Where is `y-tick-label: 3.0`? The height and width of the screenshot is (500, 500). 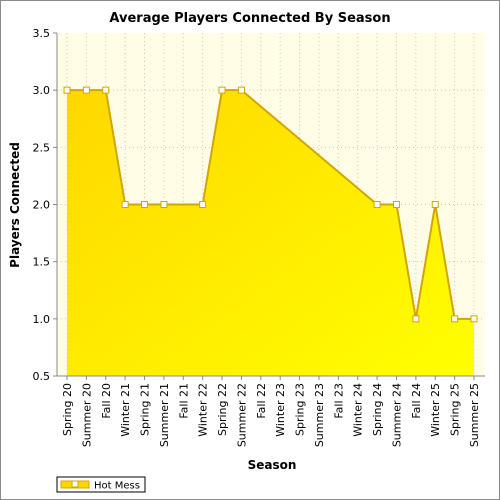 y-tick-label: 3.0 is located at coordinates (42, 90).